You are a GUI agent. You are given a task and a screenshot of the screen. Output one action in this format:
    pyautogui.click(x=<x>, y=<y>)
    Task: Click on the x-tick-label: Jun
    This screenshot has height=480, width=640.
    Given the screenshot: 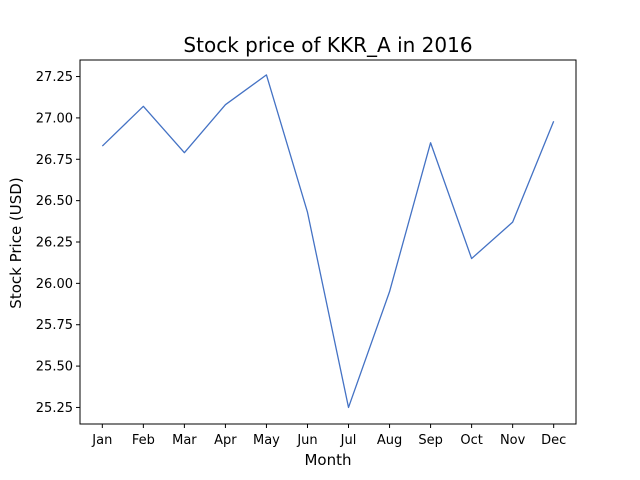 What is the action you would take?
    pyautogui.click(x=306, y=440)
    